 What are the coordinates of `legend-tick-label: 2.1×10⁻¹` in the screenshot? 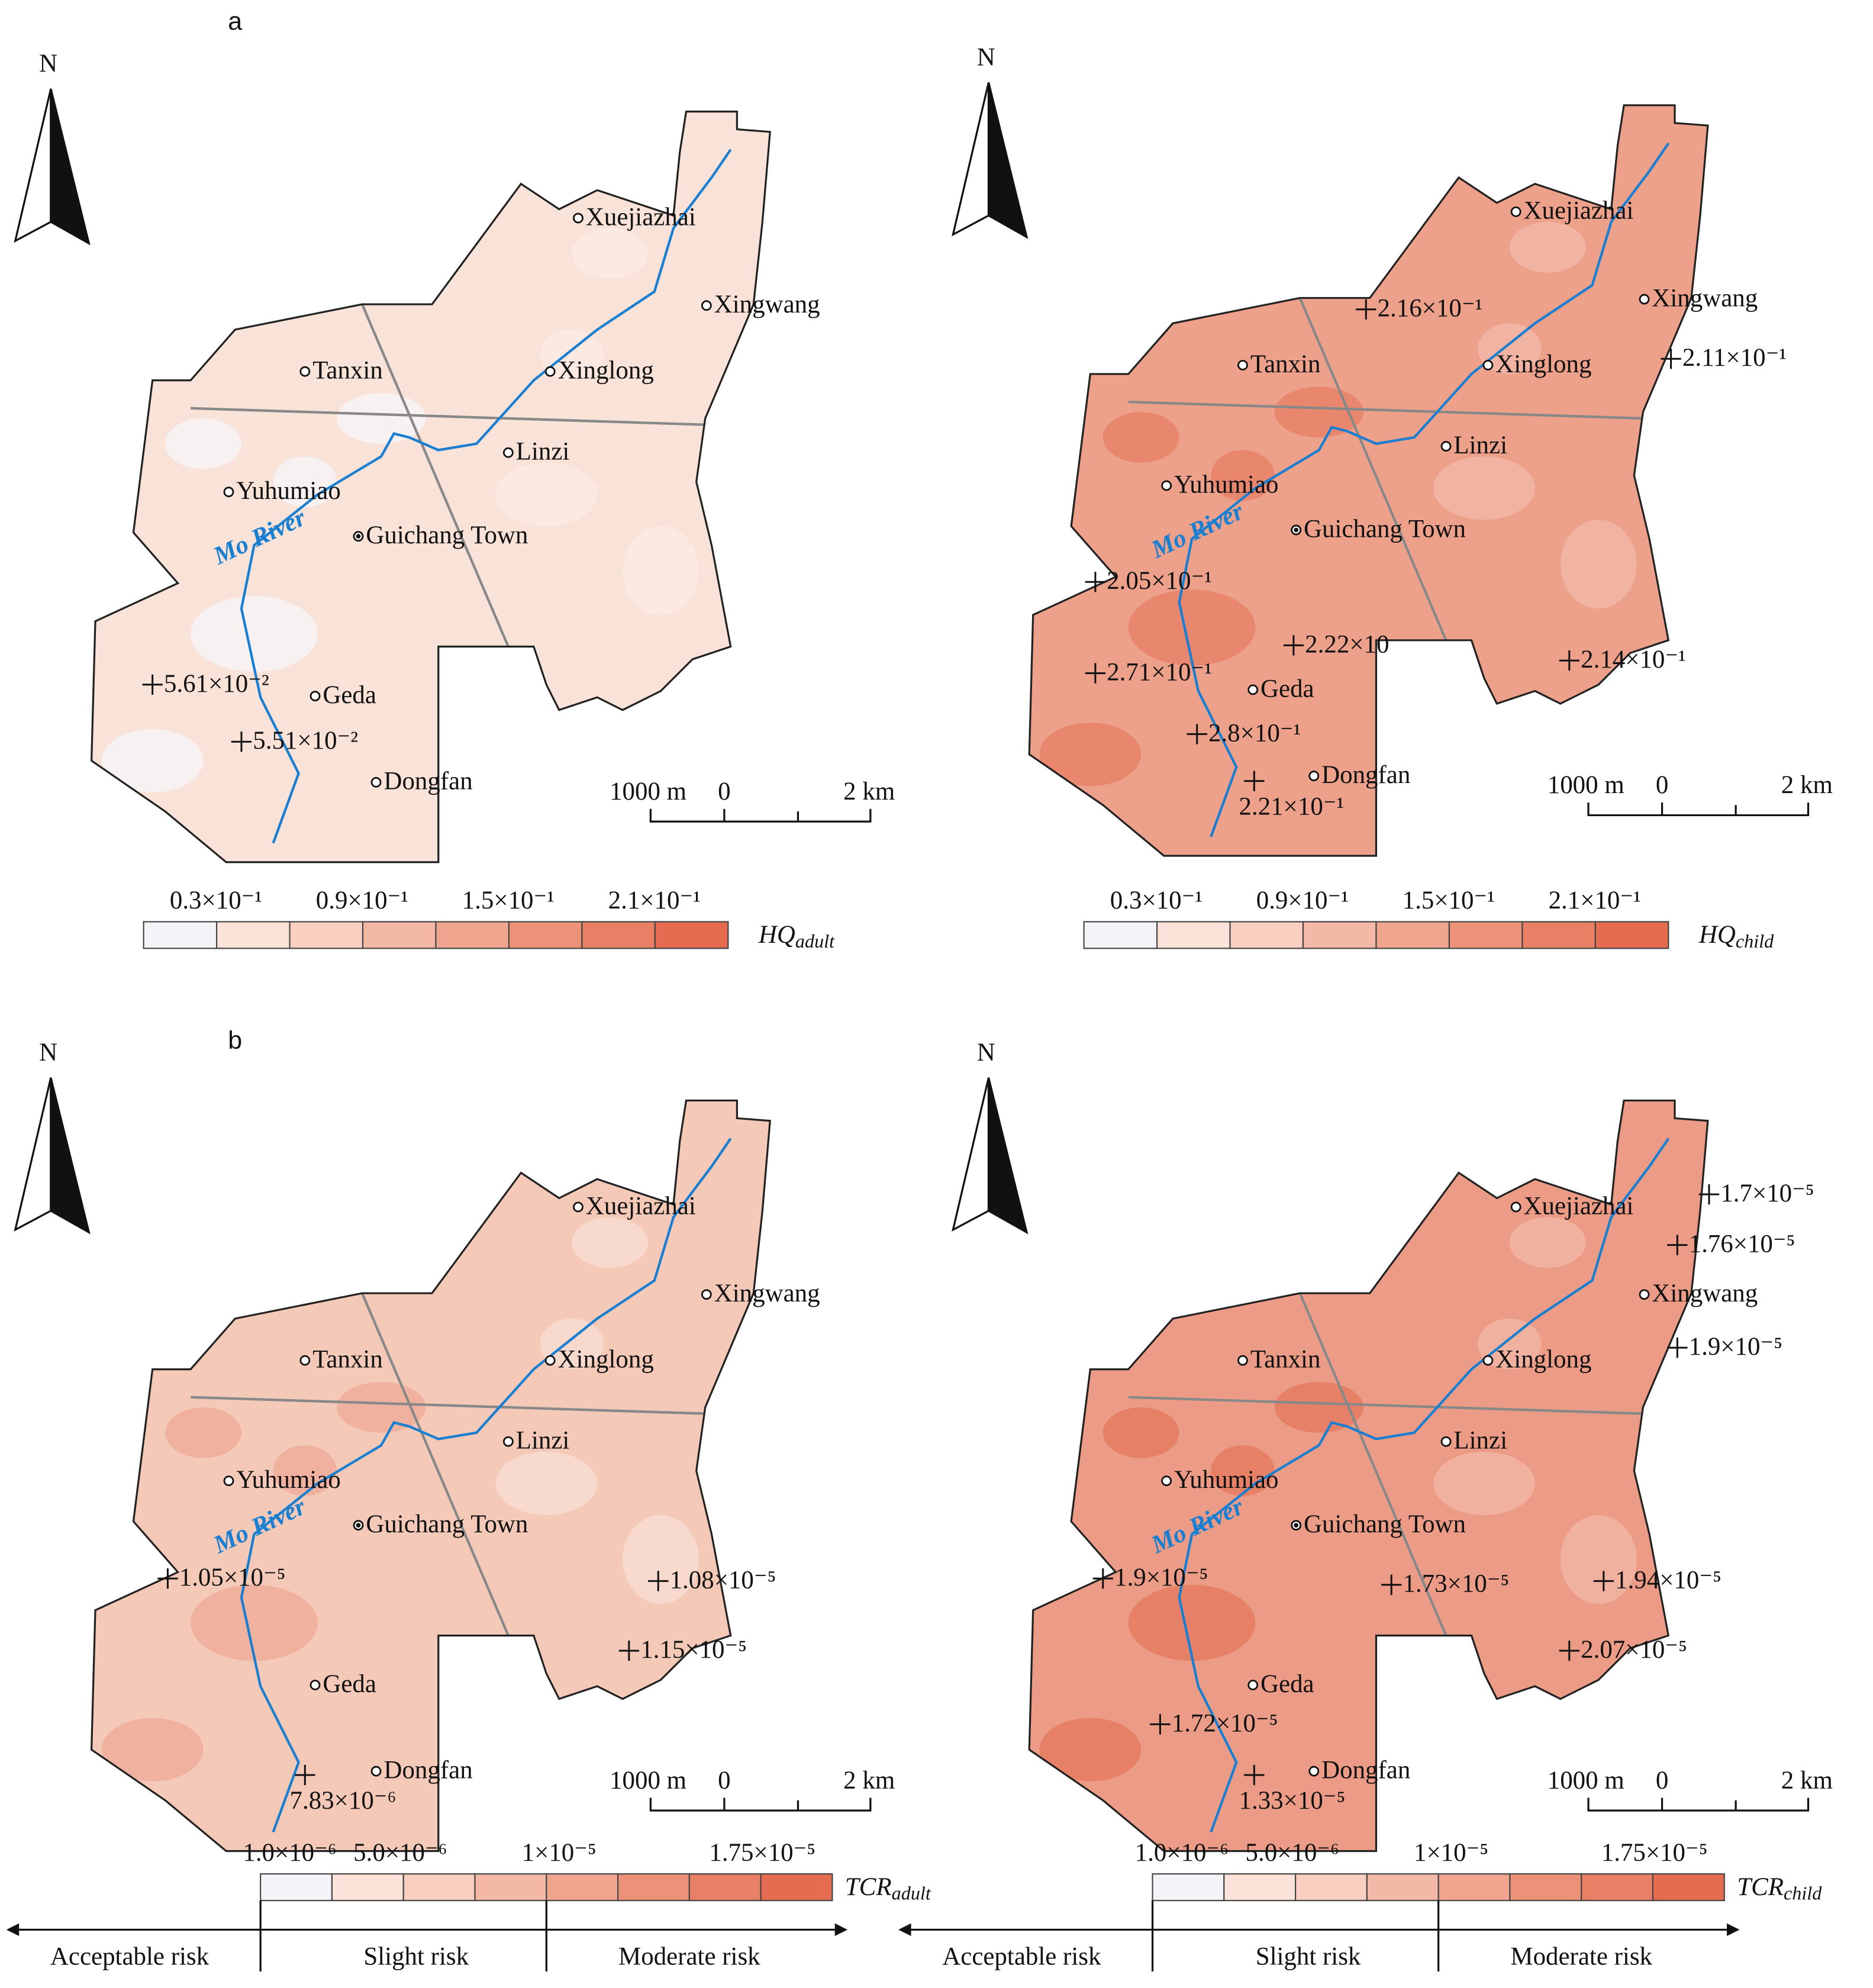 It's located at (1595, 900).